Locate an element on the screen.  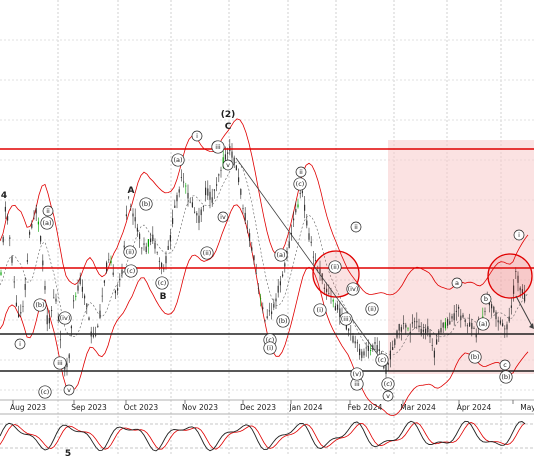
wave-label-plain: A is located at coordinates (131, 191).